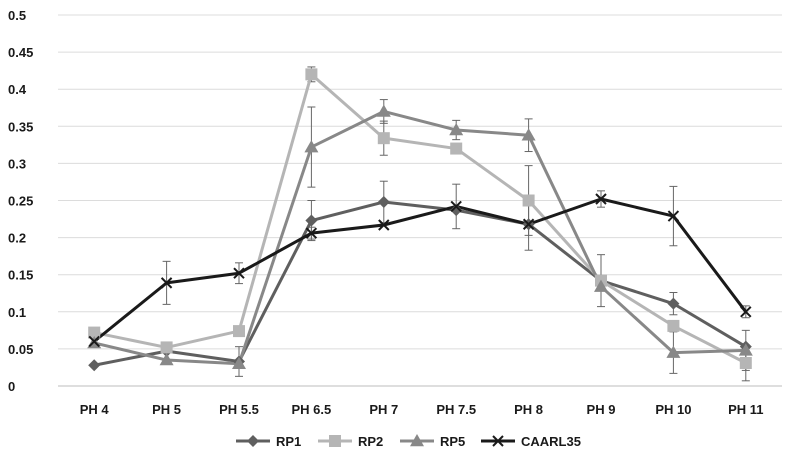 Image resolution: width=800 pixels, height=462 pixels. What do you see at coordinates (20, 275) in the screenshot?
I see `y-tick-label: 0.15` at bounding box center [20, 275].